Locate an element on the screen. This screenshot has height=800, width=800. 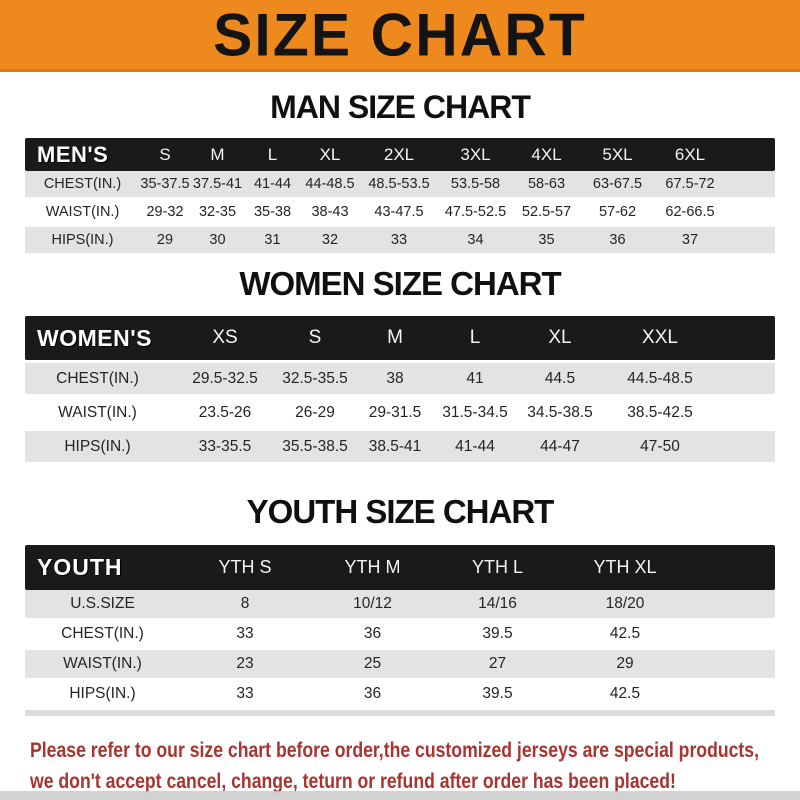
size-value-cell: 8 is located at coordinates (245, 603).